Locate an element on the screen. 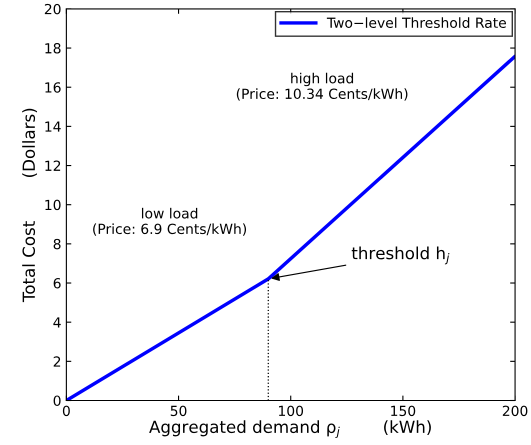  x-tick-label: 200 is located at coordinates (515, 411).